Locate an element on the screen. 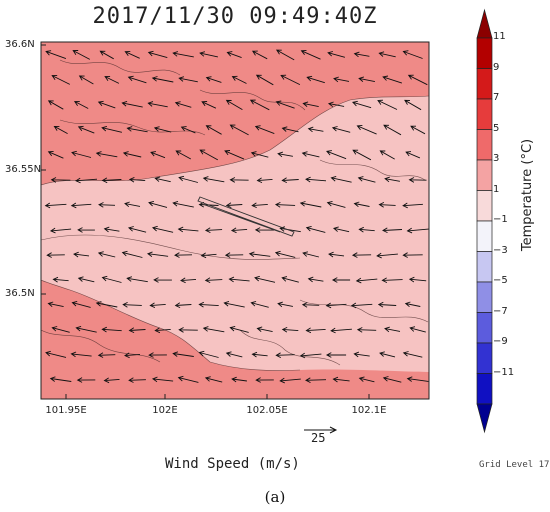  colorbar-tick-label: −11 is located at coordinates (504, 372).